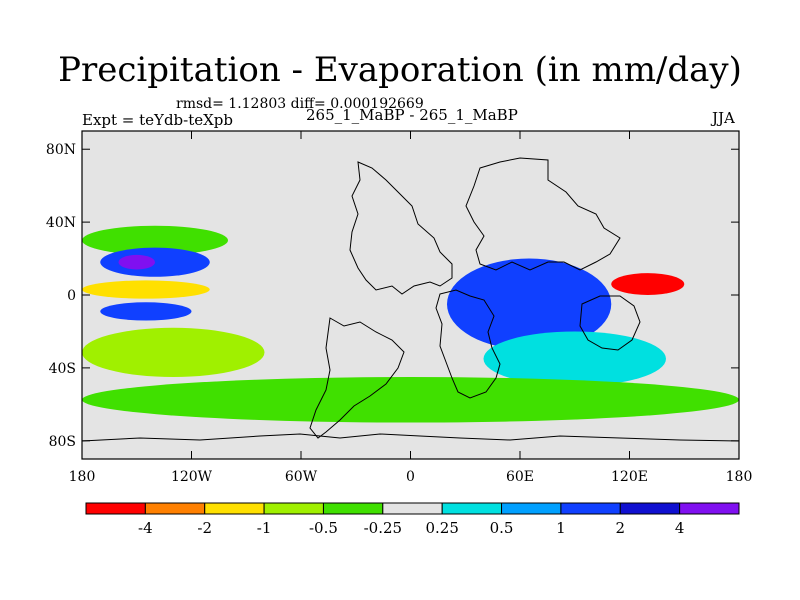 The height and width of the screenshot is (600, 800). What do you see at coordinates (529, 304) in the screenshot?
I see `field-indian-ocean-wet` at bounding box center [529, 304].